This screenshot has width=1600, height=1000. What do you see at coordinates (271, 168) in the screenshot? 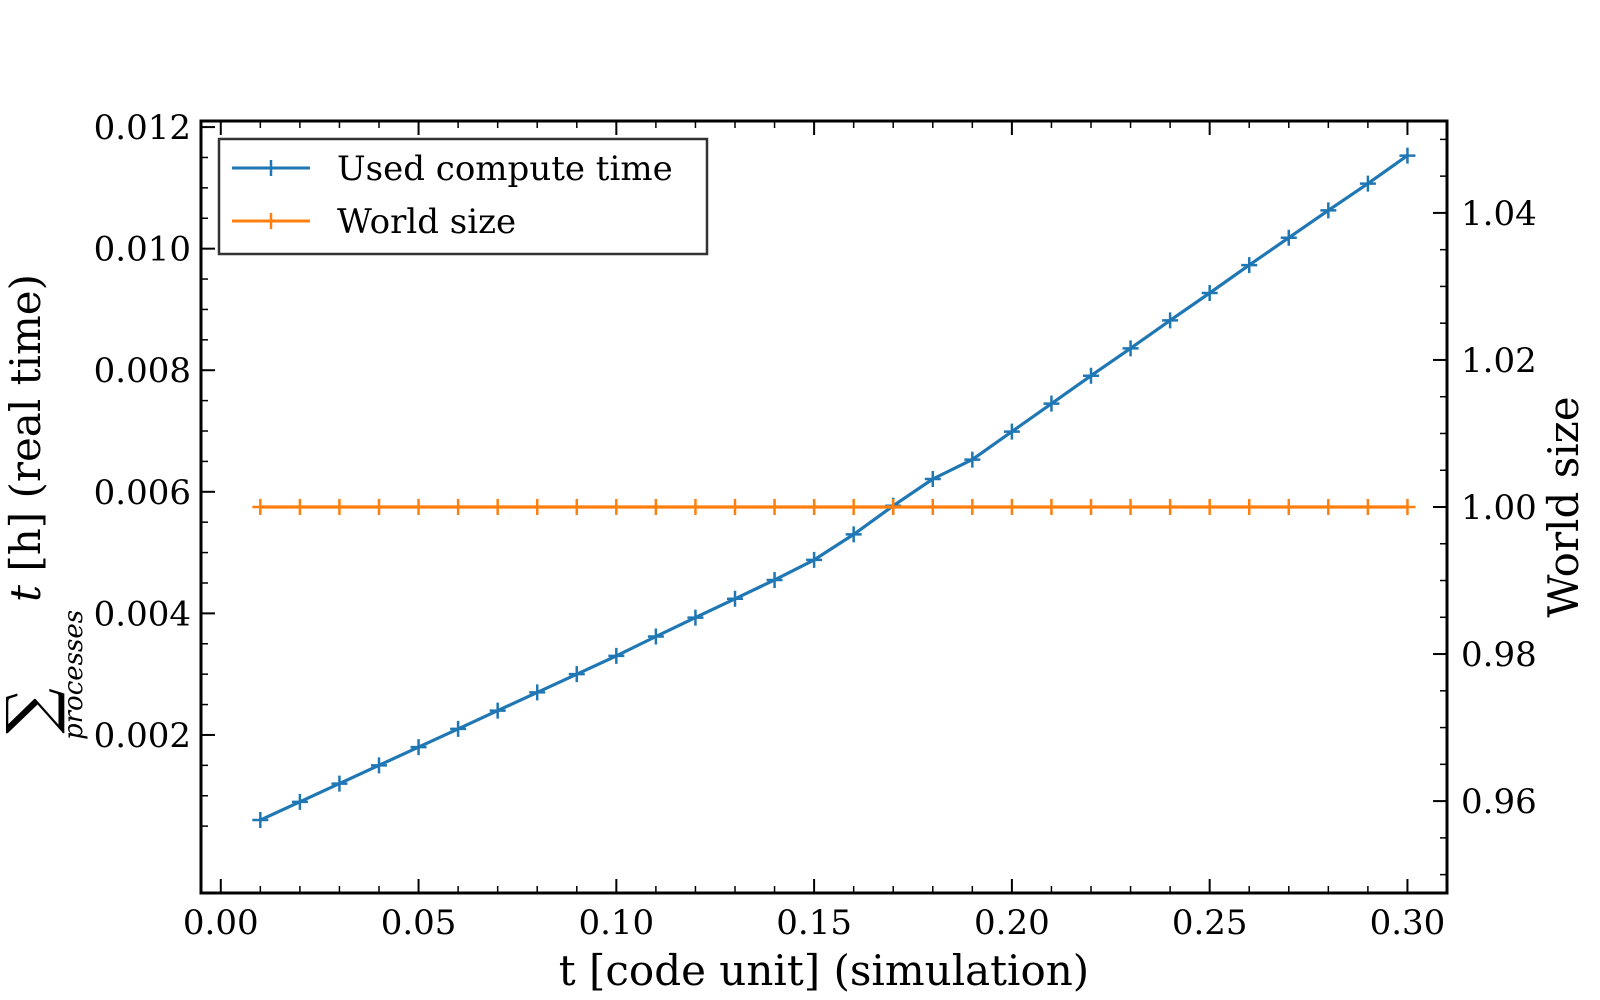
I see `legend-marker-compute-time` at bounding box center [271, 168].